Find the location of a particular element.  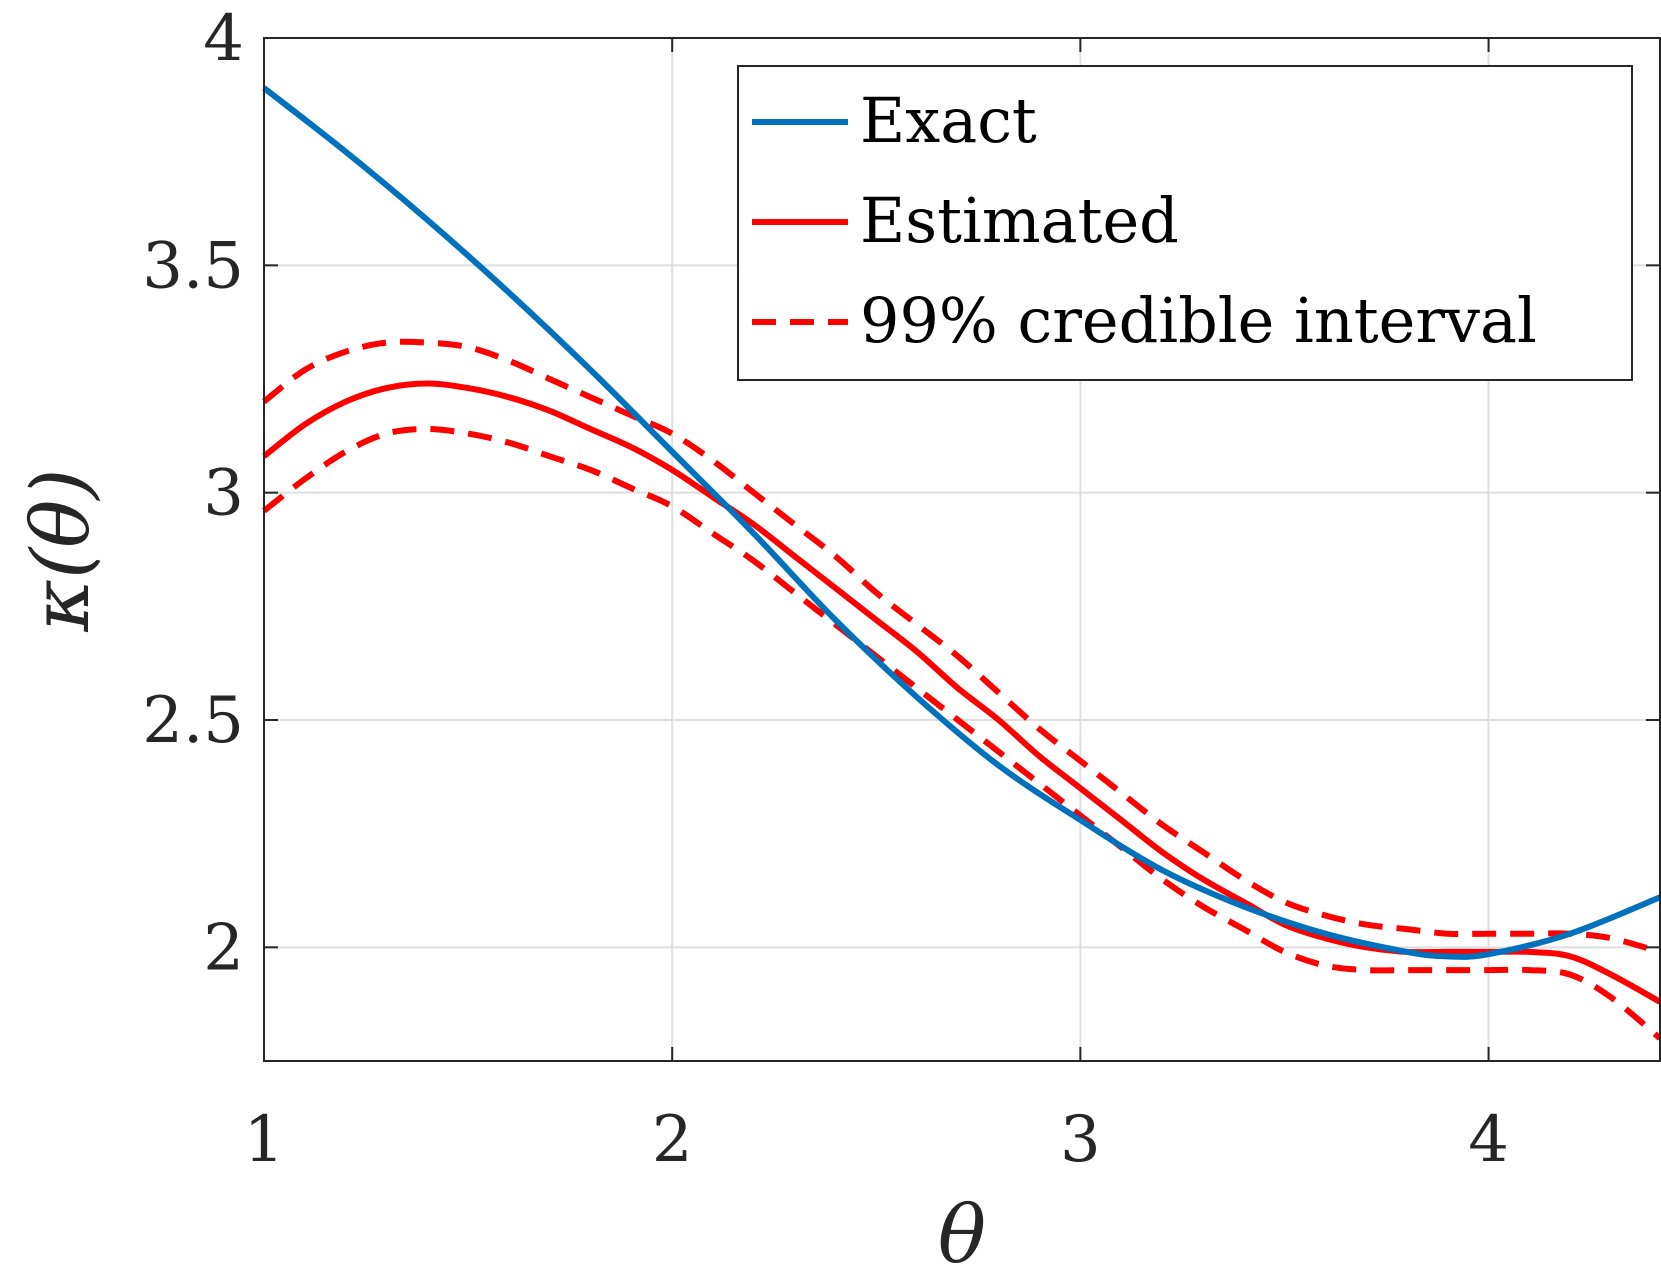

legend-label-interval: 99% credible interval is located at coordinates (1198, 320).